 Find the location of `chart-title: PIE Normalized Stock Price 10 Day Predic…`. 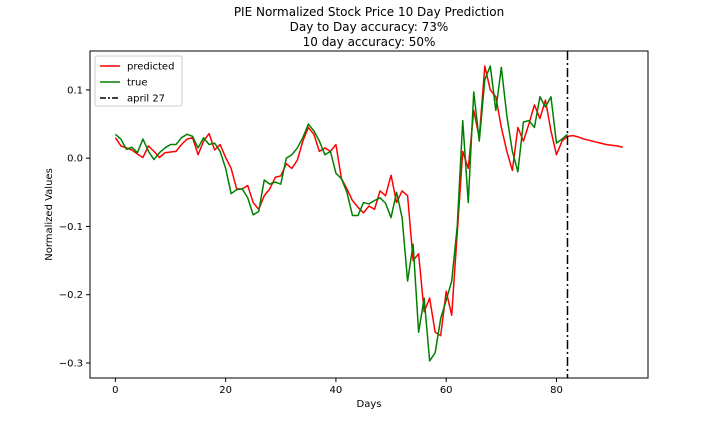

chart-title: PIE Normalized Stock Price 10 Day Predic… is located at coordinates (369, 27).